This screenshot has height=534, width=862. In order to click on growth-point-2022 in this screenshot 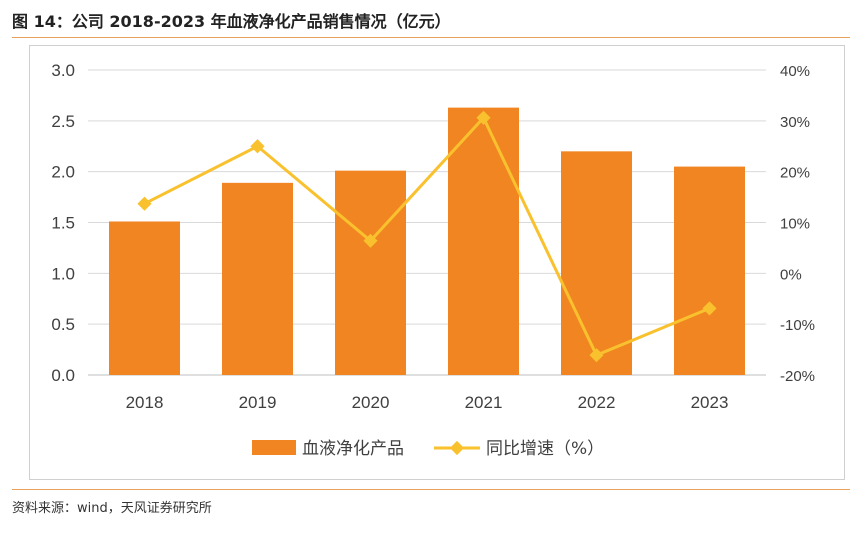, I will do `click(596, 355)`.